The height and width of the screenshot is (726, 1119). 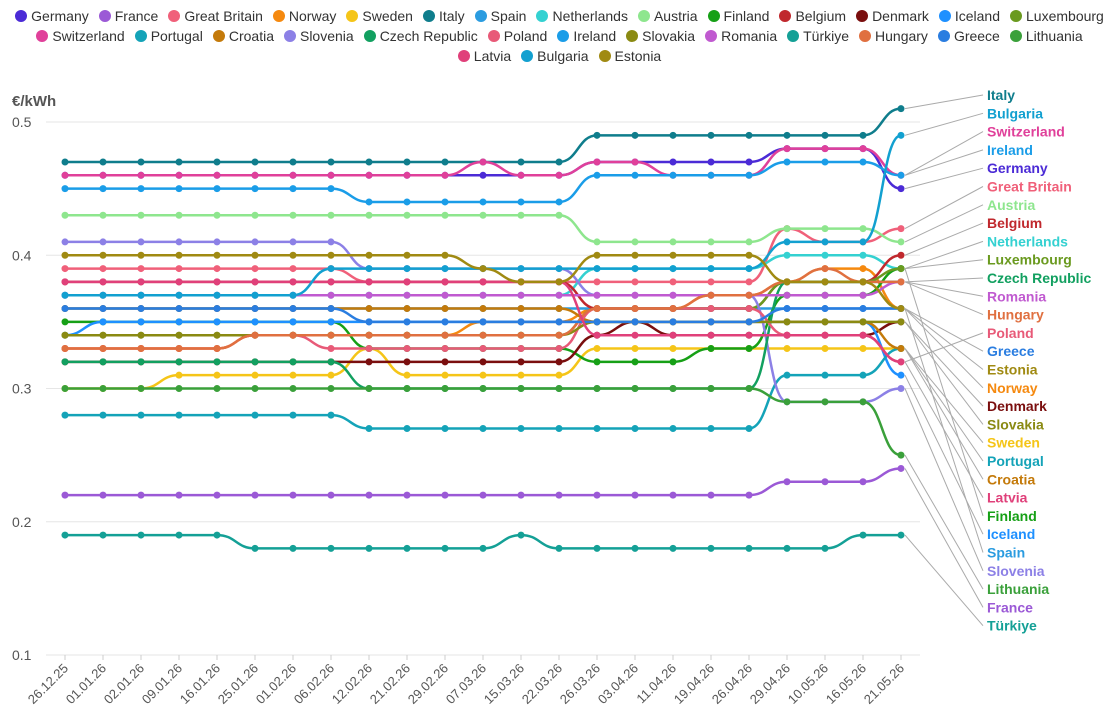 I want to click on legend-item: Switzerland, so click(x=80, y=36).